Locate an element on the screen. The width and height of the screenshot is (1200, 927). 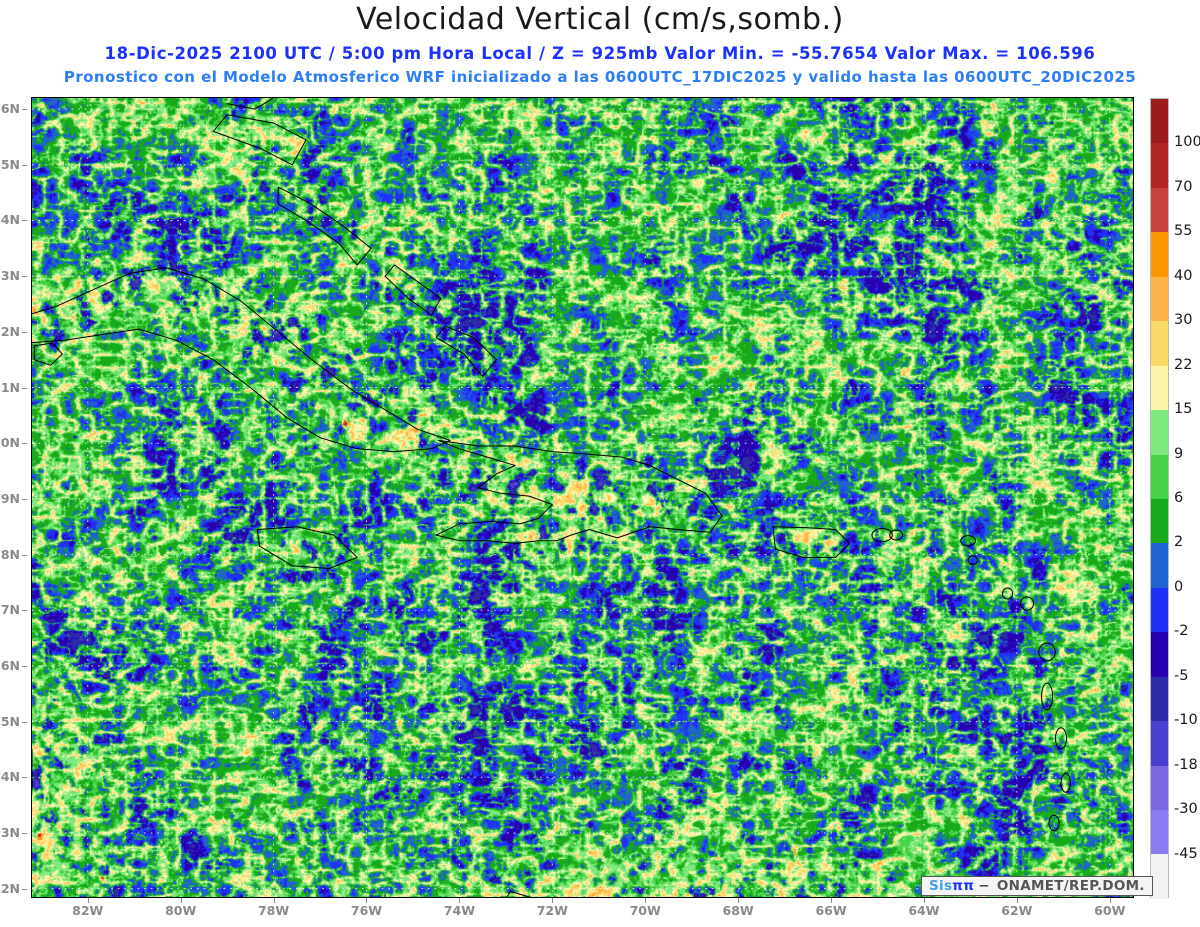
colorbar-tick-label: 30 is located at coordinates (1183, 320).